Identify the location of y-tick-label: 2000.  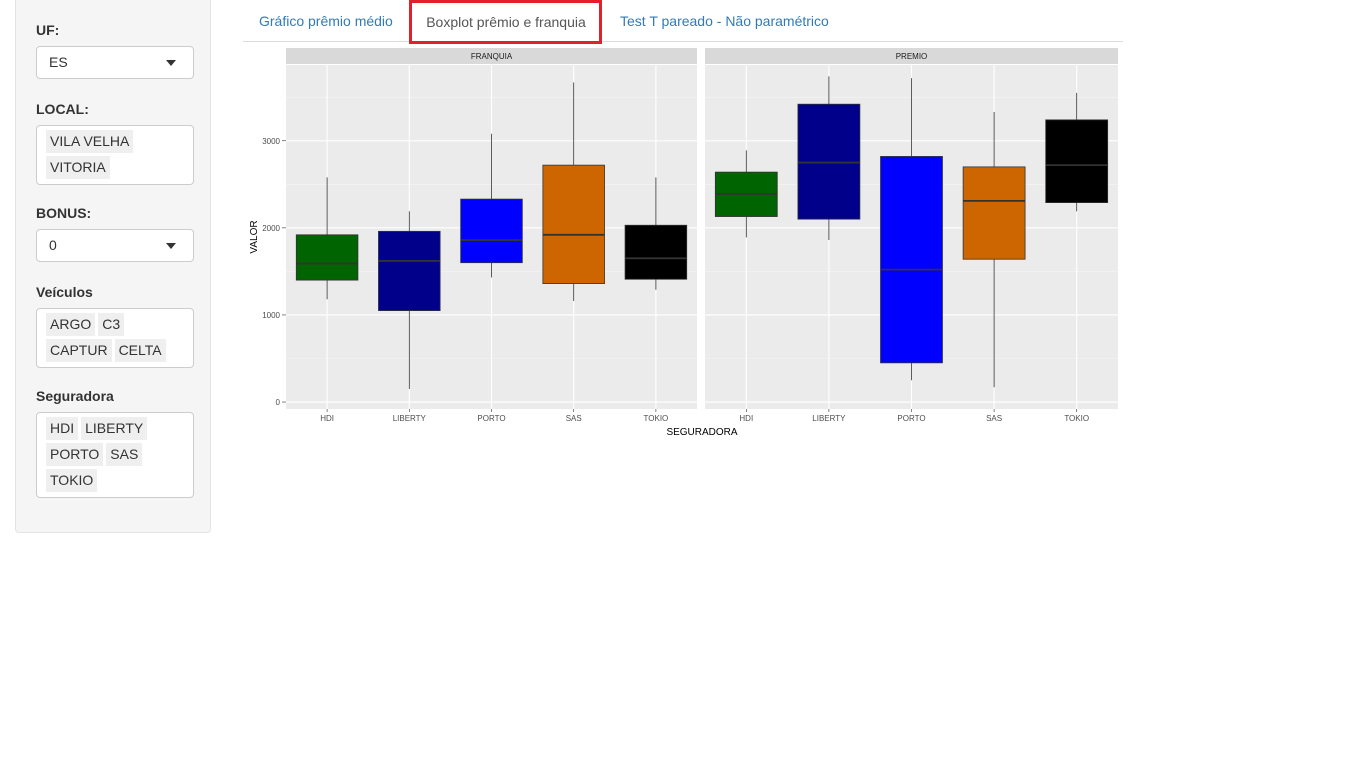
(271, 228).